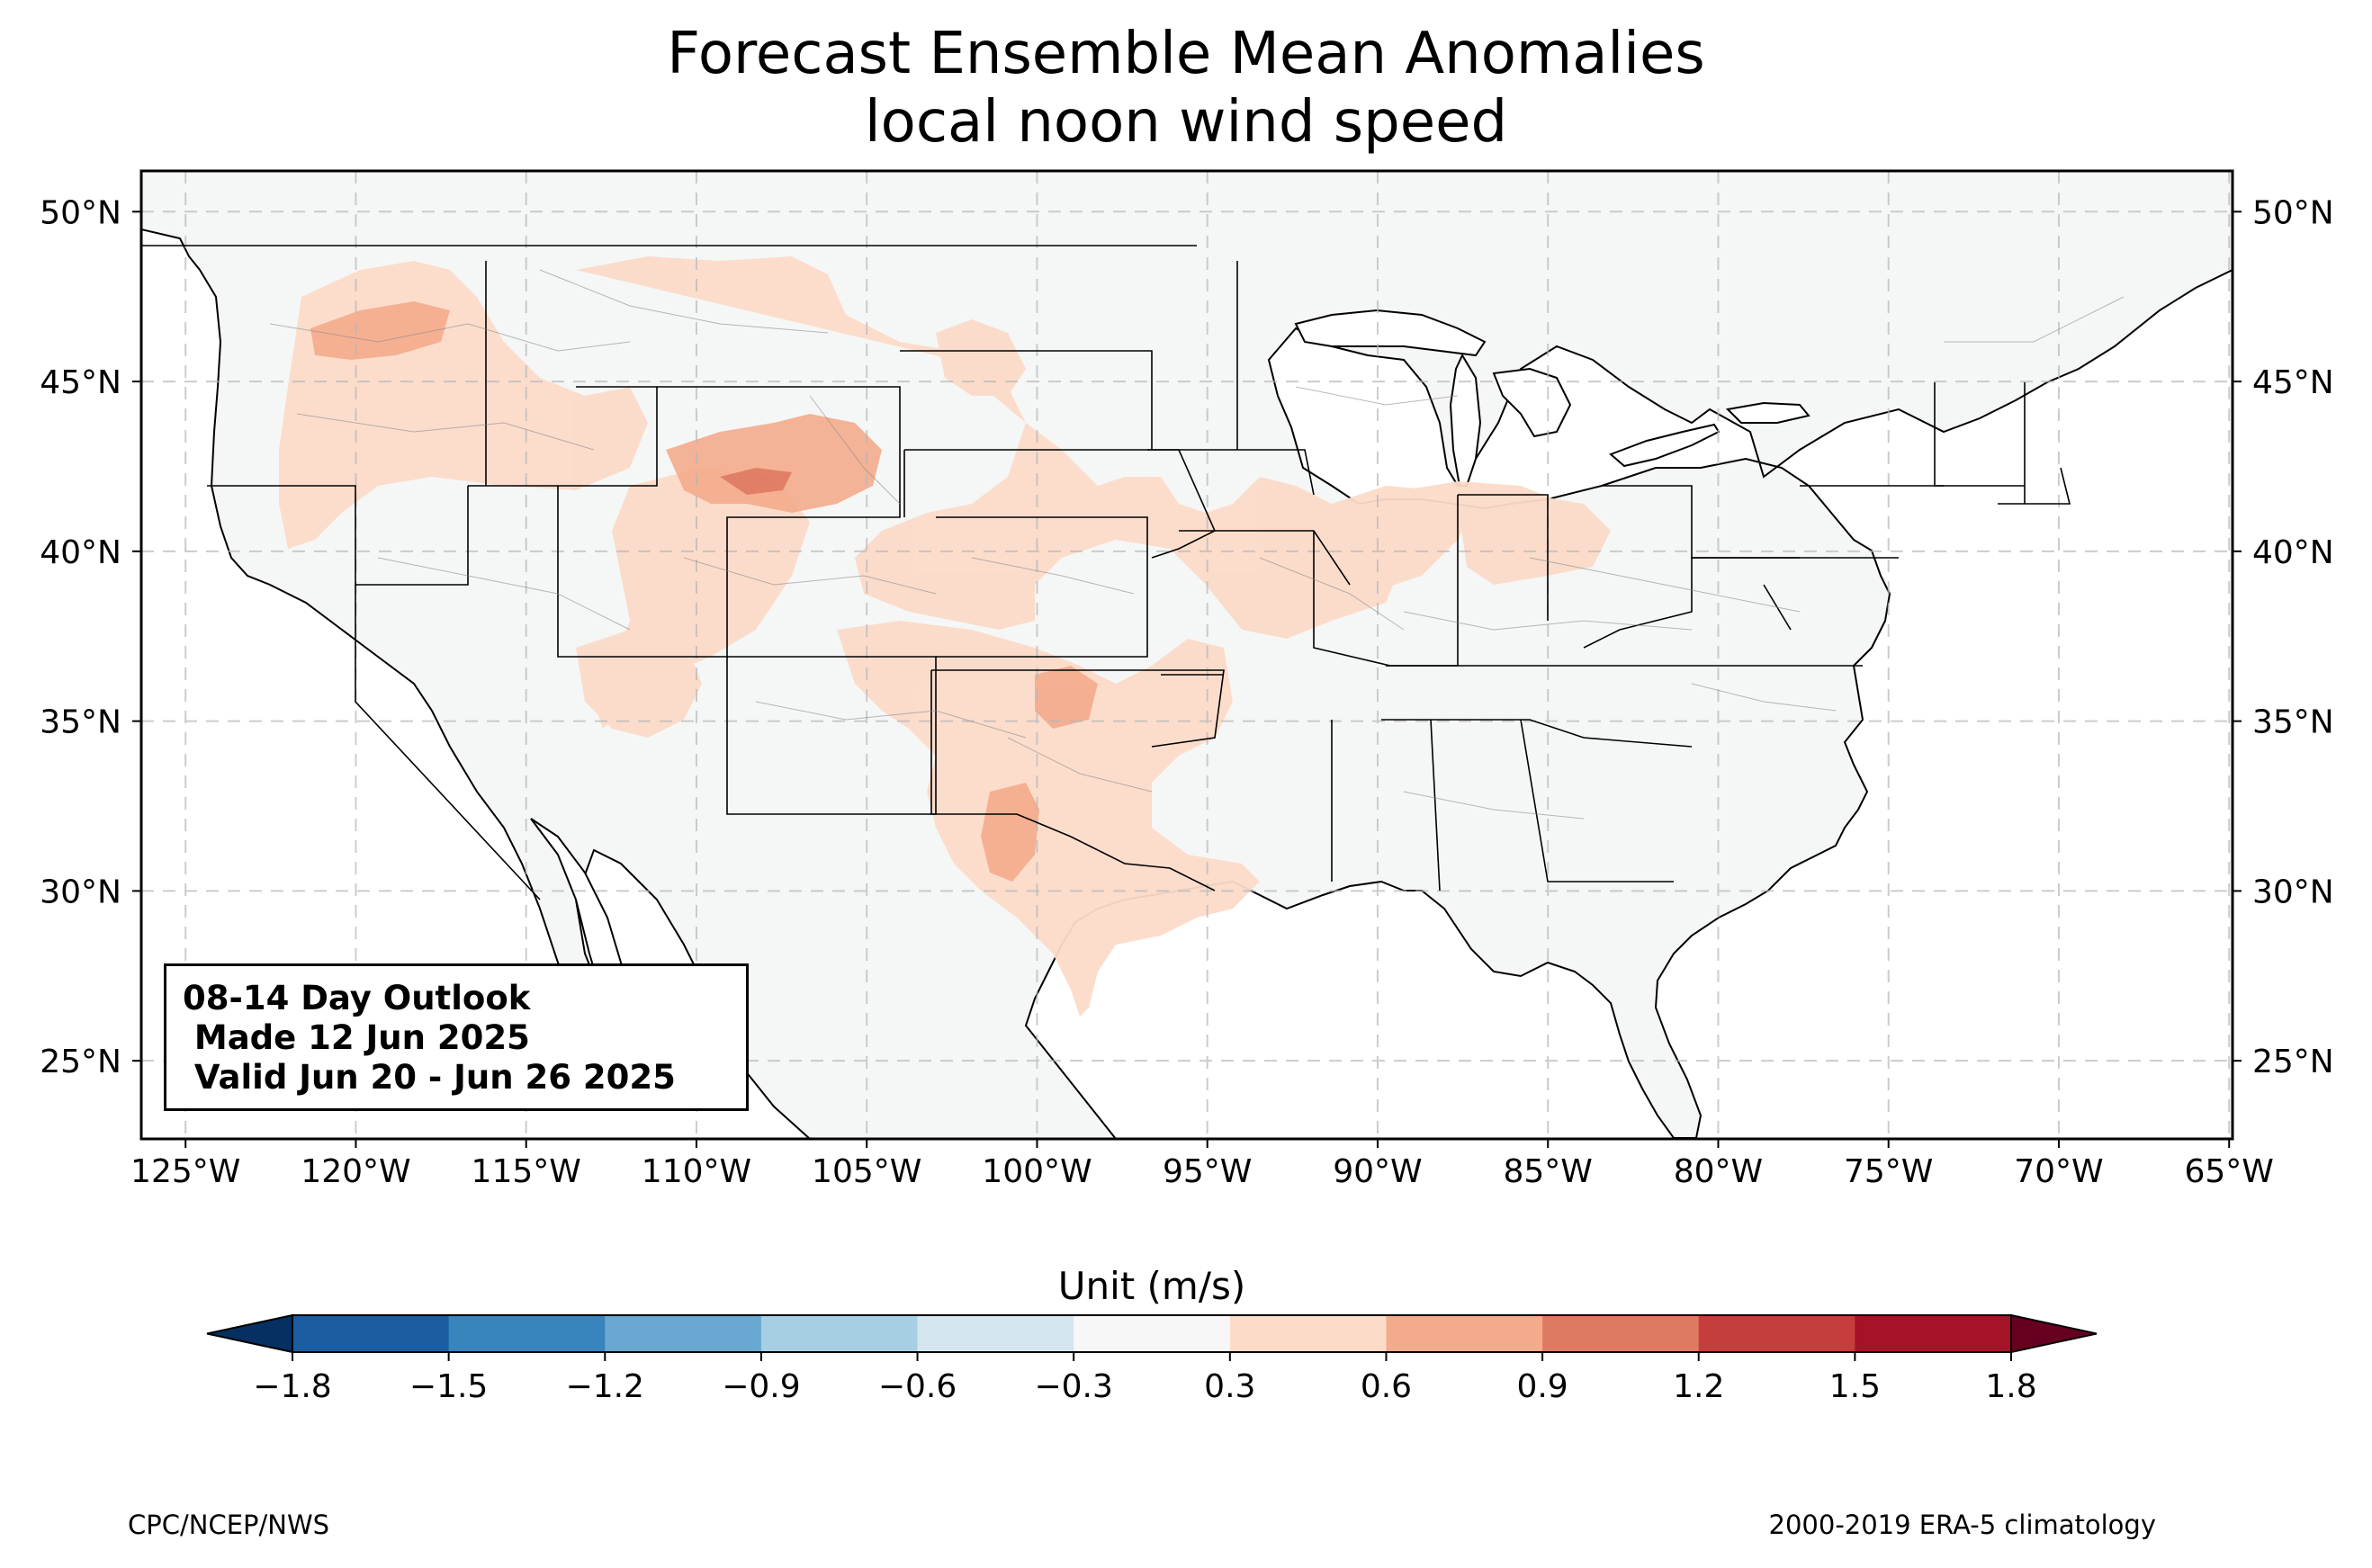 The width and height of the screenshot is (2372, 1568). Describe the element at coordinates (1542, 1386) in the screenshot. I see `colorbar-tick-label: 0.9` at that location.